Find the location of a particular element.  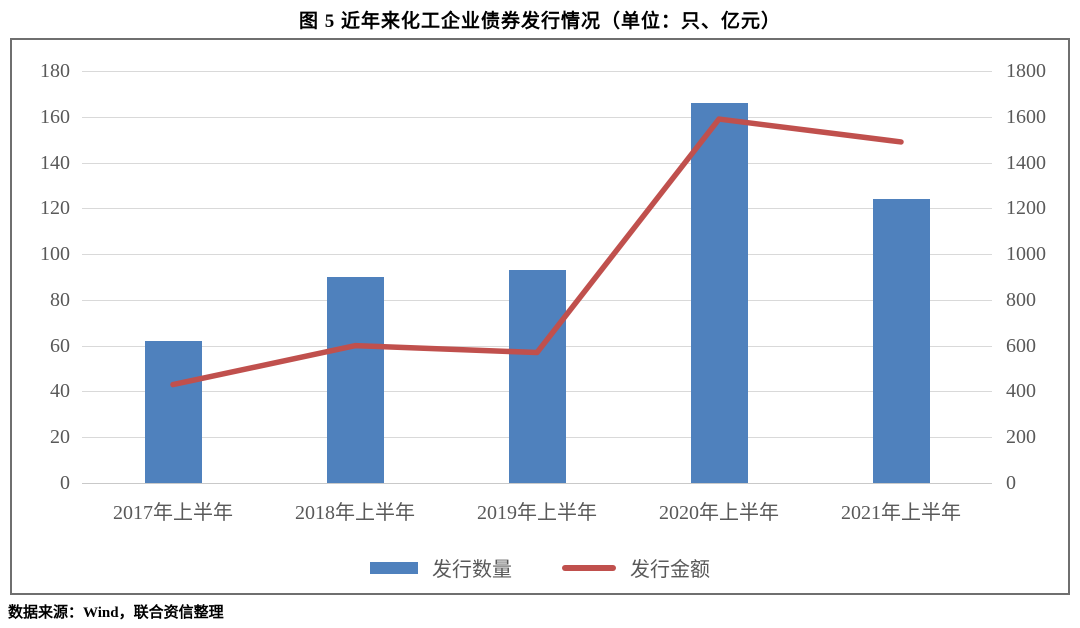

x-axis-label: 2021年上半年 is located at coordinates (901, 513).